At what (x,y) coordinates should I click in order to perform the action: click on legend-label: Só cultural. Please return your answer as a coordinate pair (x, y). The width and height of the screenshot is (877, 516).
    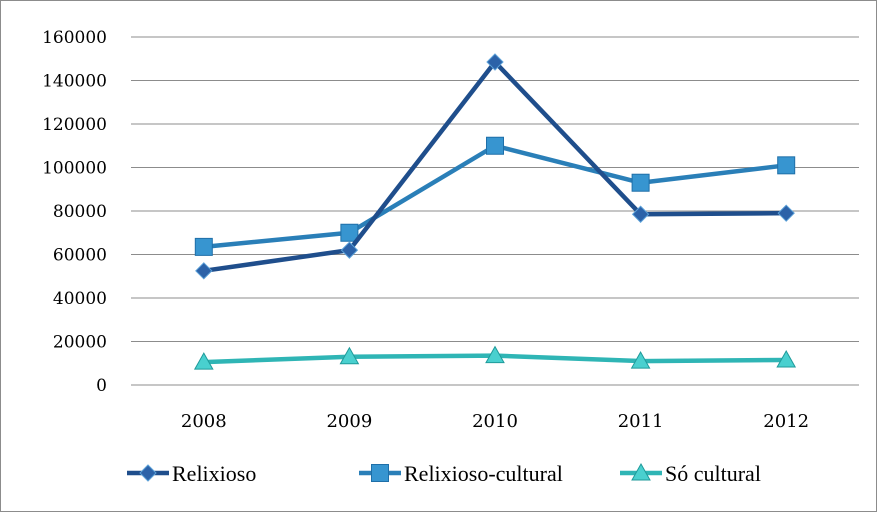
    Looking at the image, I should click on (713, 473).